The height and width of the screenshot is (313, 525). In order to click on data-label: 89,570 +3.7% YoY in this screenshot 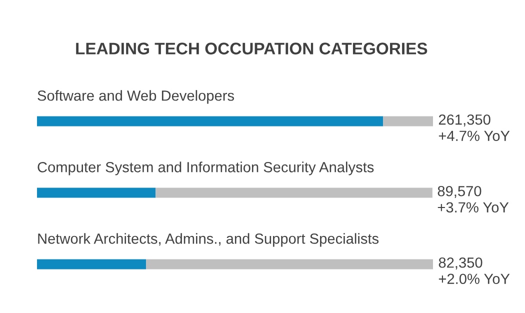, I will do `click(473, 199)`.